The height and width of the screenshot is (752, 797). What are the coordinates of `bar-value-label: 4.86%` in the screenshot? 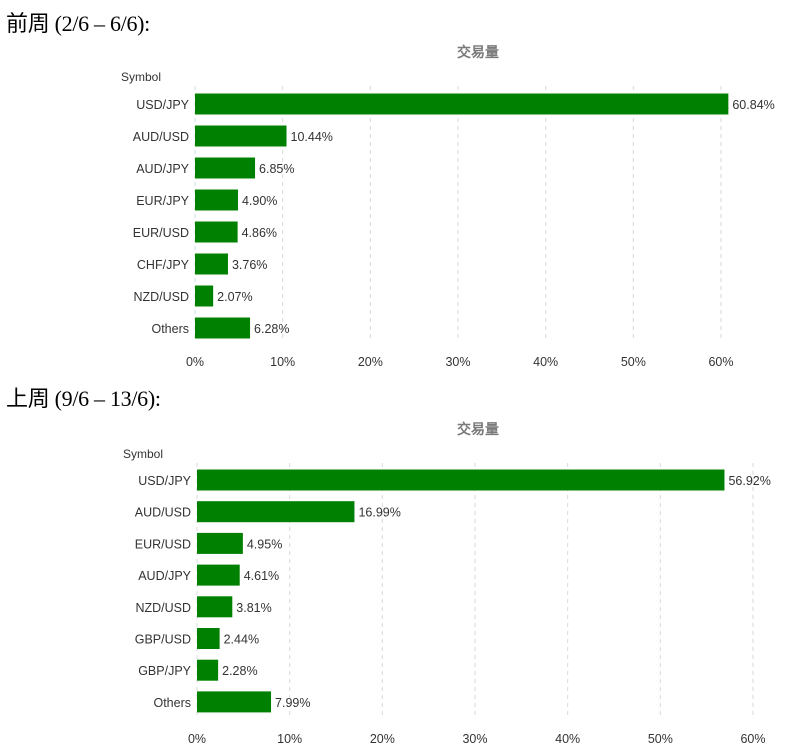 It's located at (259, 233).